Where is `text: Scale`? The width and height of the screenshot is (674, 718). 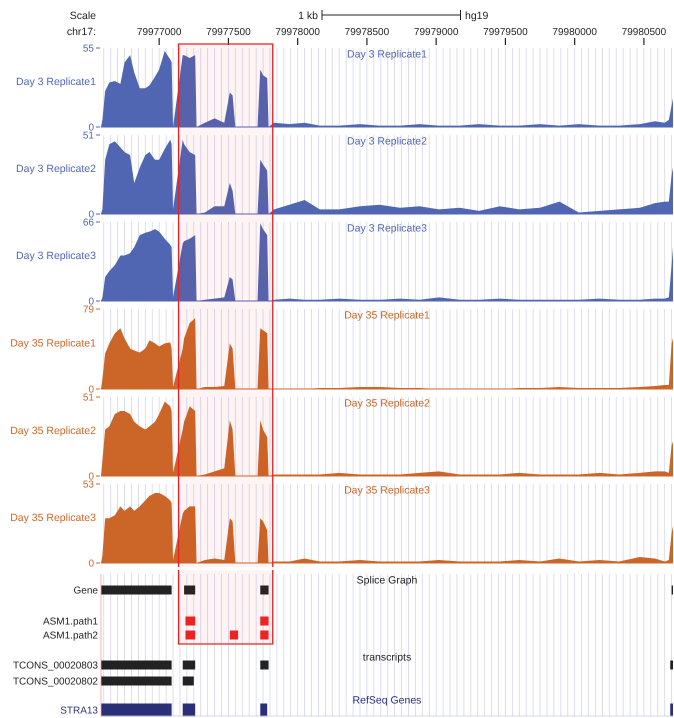
text: Scale is located at coordinates (83, 16).